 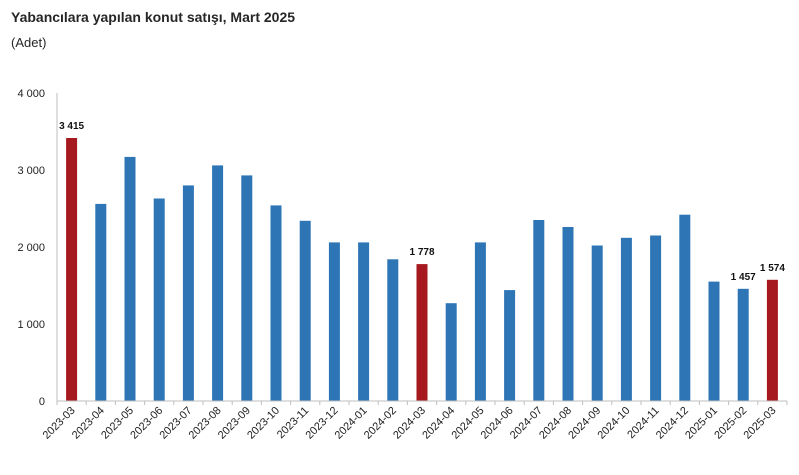 I want to click on x-tick-label: 2023-10, so click(x=263, y=423).